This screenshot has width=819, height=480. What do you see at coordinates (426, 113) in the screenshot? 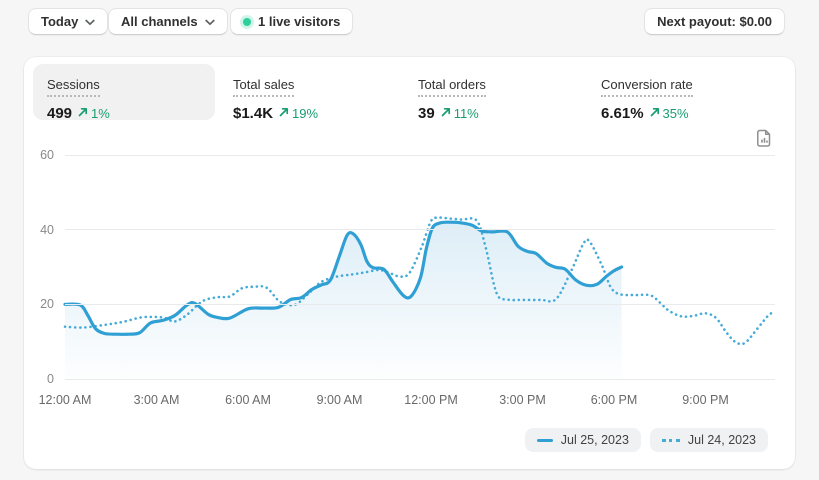
I see `metric-value: 39` at bounding box center [426, 113].